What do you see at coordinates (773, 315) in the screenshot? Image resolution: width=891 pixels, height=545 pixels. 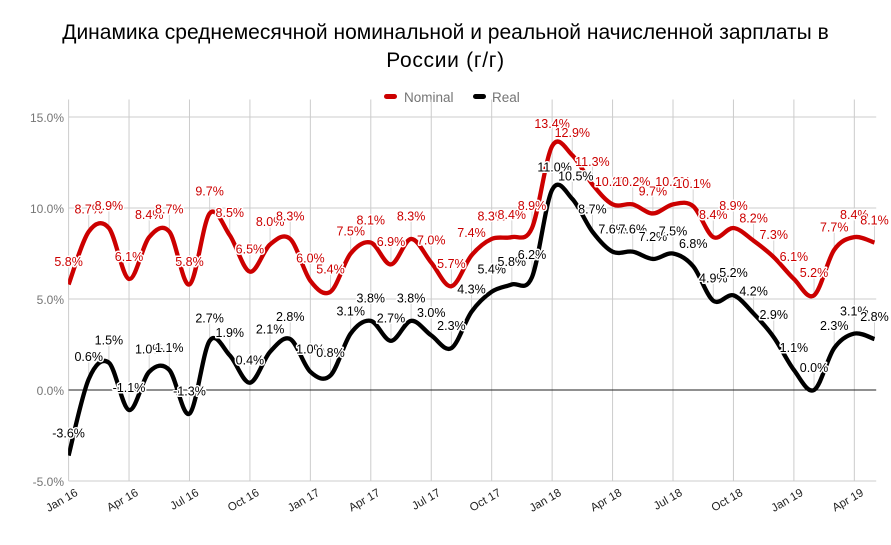 I see `svg-text: 2.9%` at bounding box center [773, 315].